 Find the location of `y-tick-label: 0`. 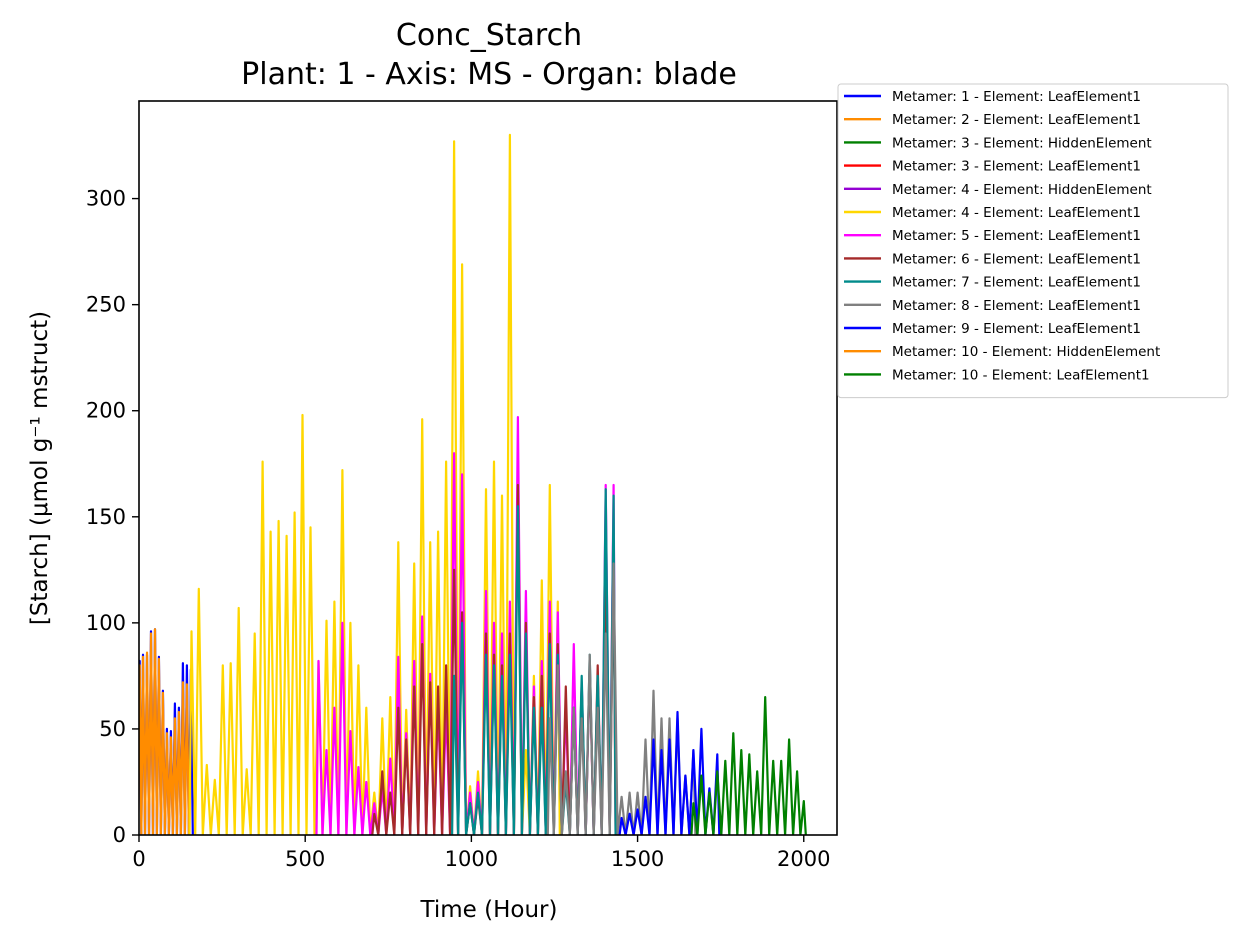

y-tick-label: 0 is located at coordinates (119, 835).